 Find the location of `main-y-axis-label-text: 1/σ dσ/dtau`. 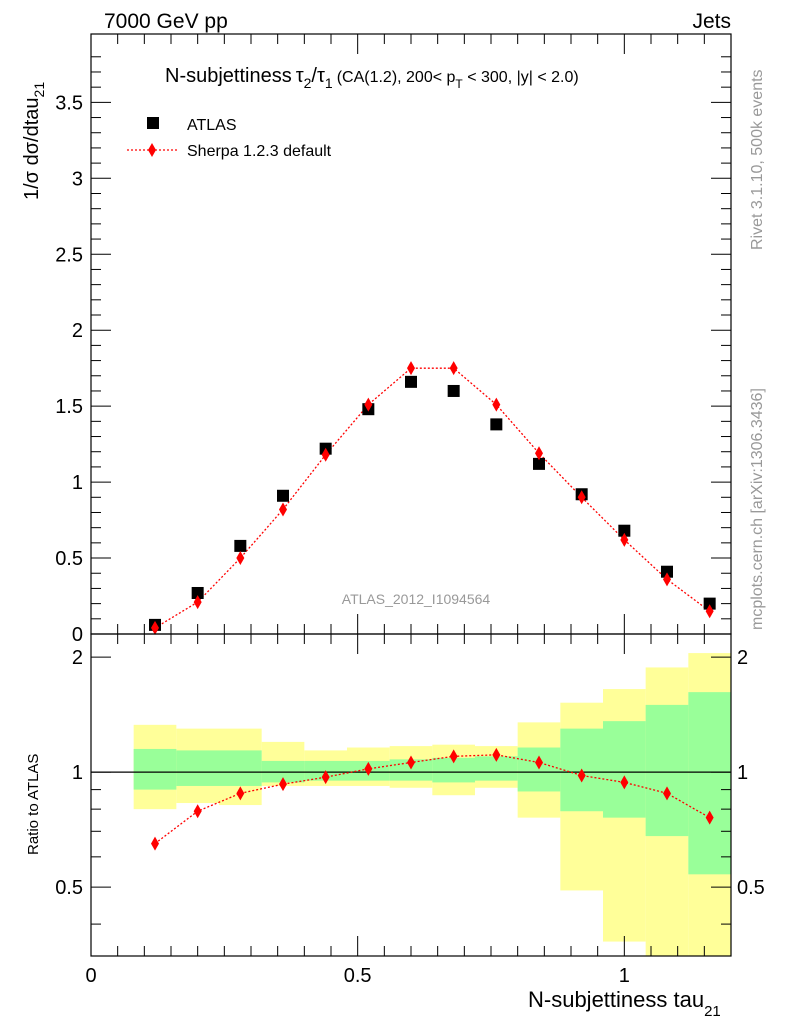

main-y-axis-label-text: 1/σ dσ/dtau is located at coordinates (32, 148).